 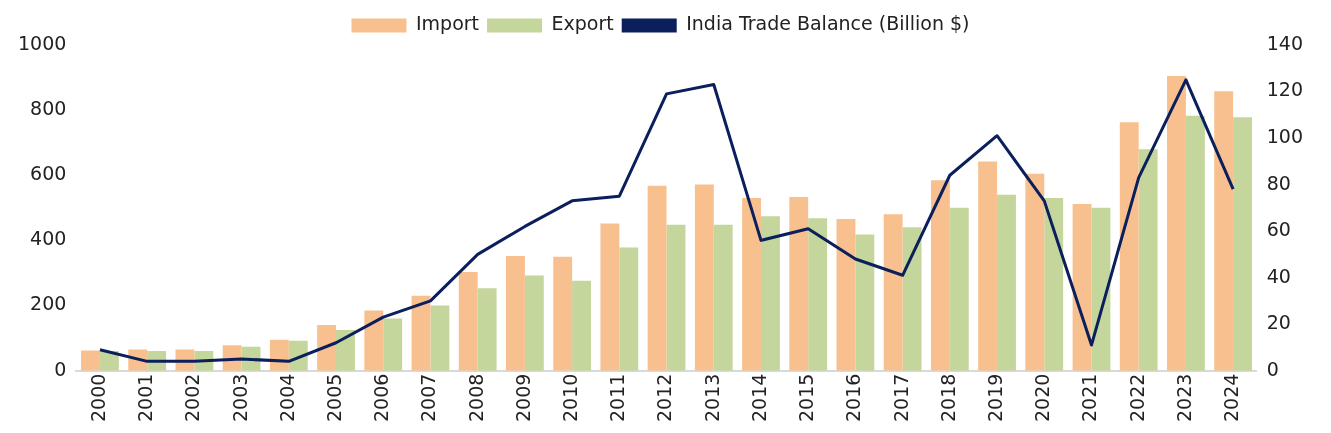 I want to click on x-tick-label: 2015, so click(x=806, y=398).